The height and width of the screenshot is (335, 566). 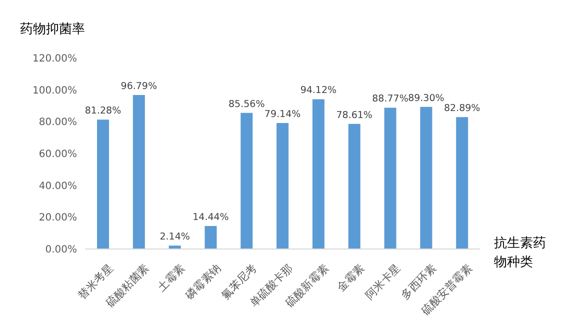 I want to click on y-tick-label: 80.00%, so click(x=57, y=122).